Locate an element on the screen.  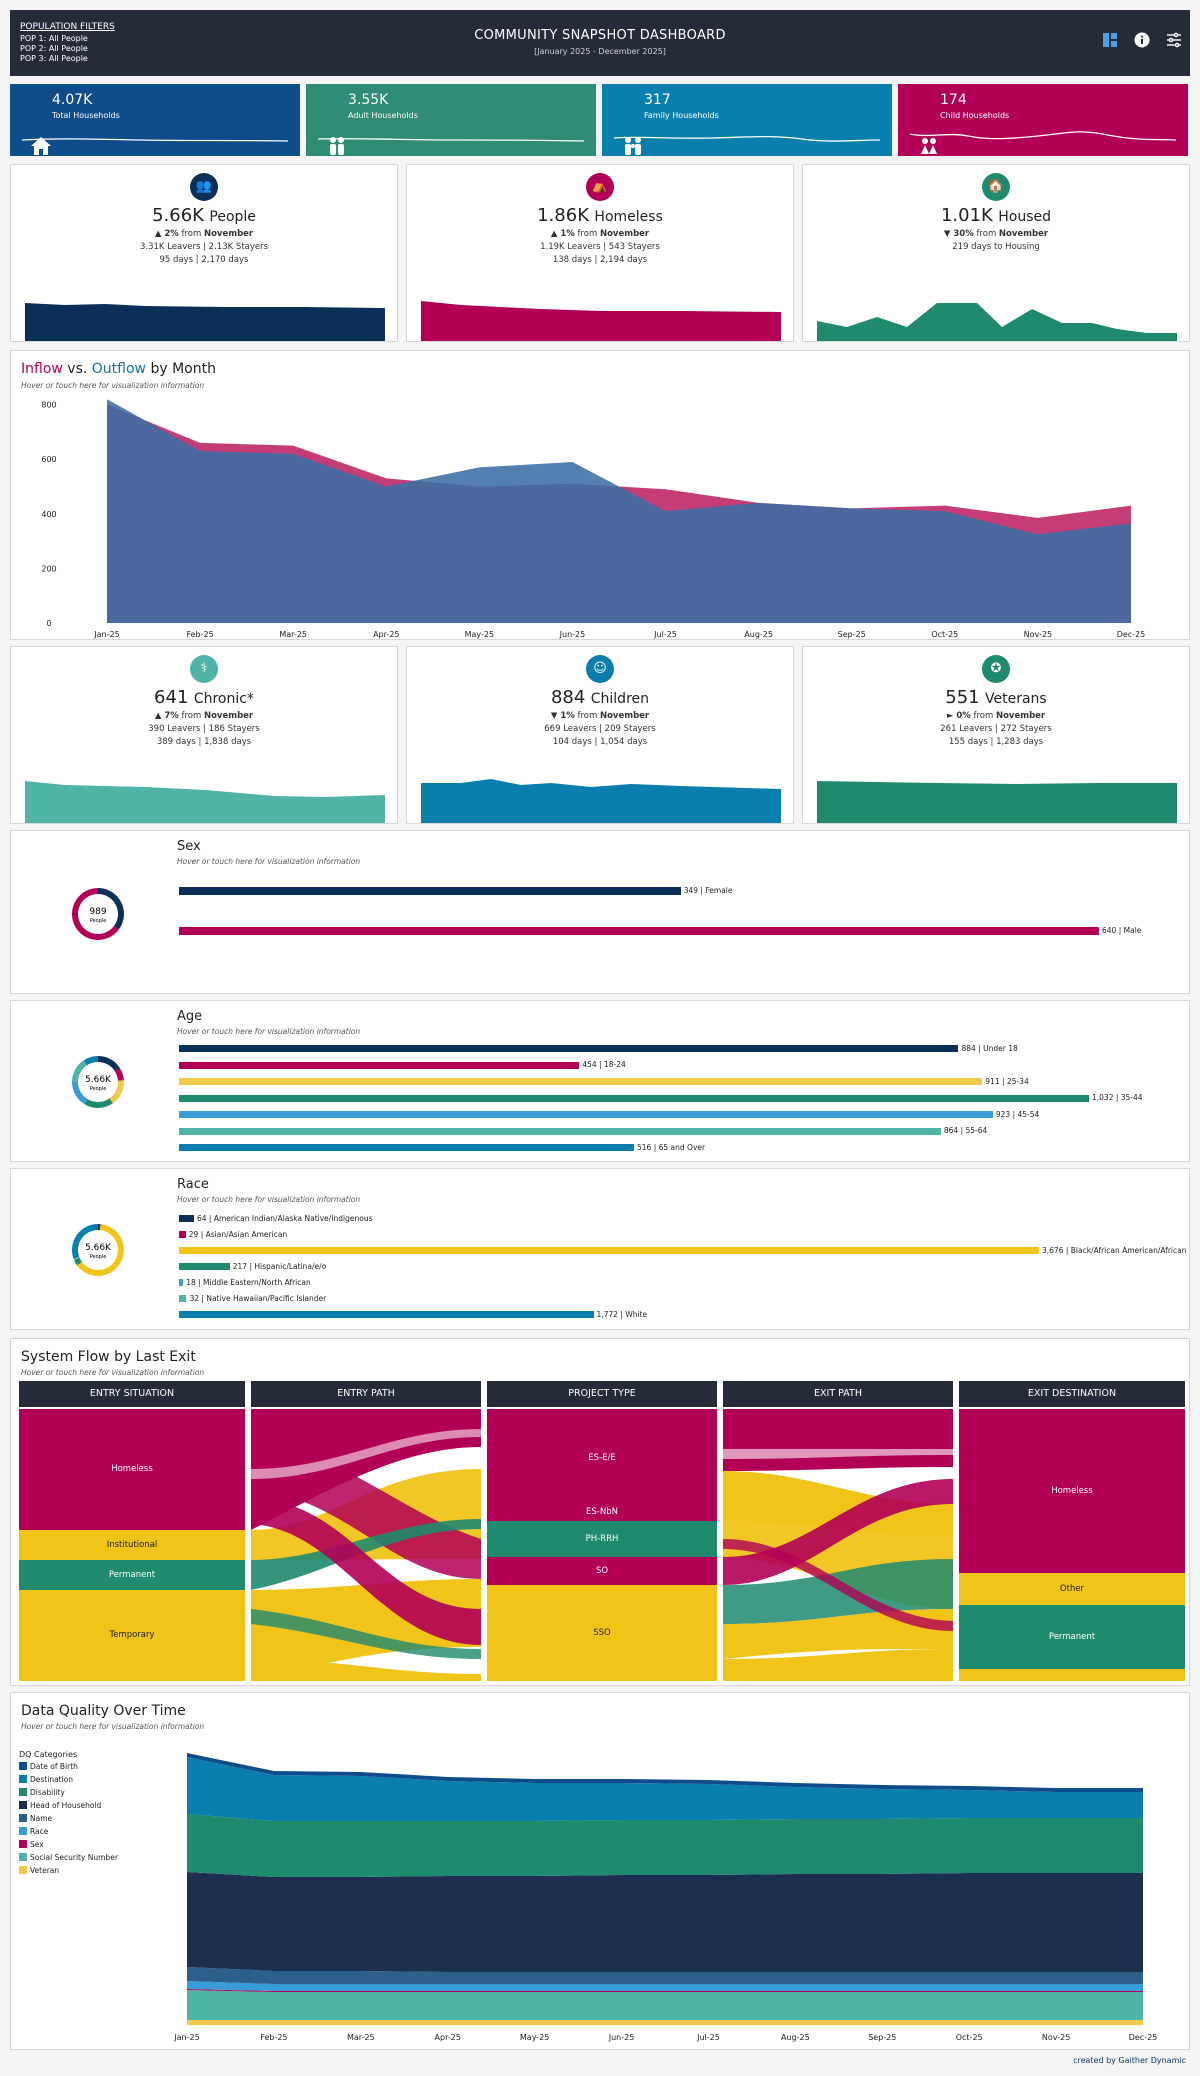
legend-item: Head of Household is located at coordinates (94, 1807).